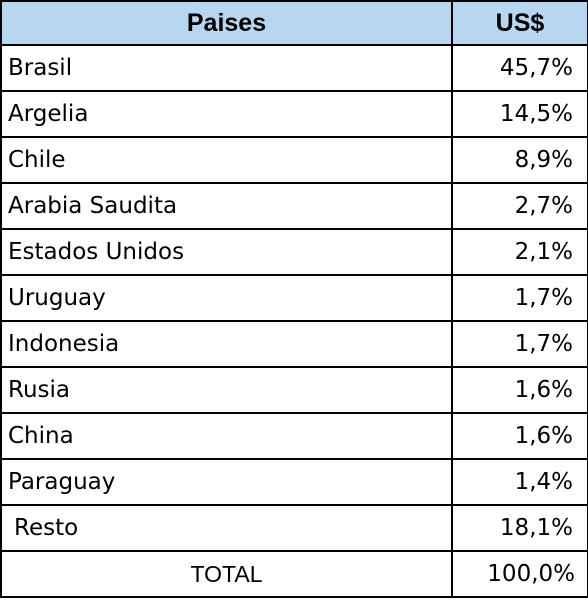 The image size is (588, 600). I want to click on table-row: Paraguay 1,4%, so click(294, 482).